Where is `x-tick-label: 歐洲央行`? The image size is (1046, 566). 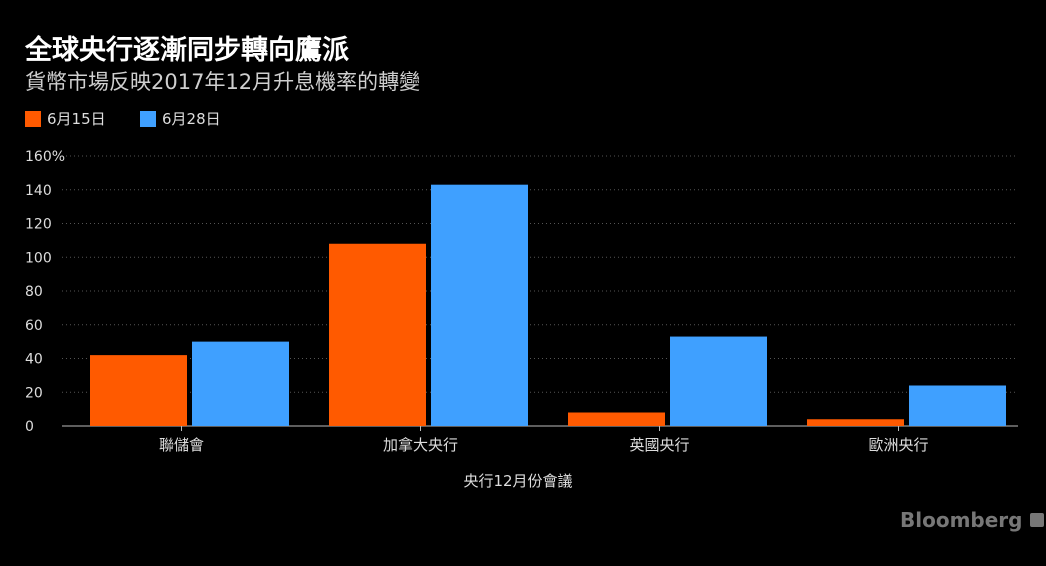
x-tick-label: 歐洲央行 is located at coordinates (898, 445).